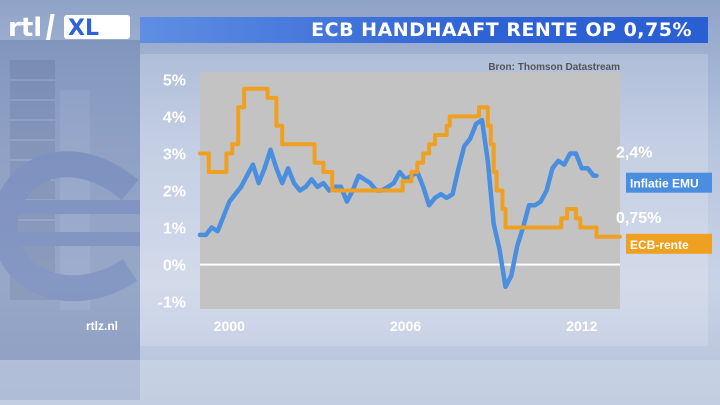 The image size is (720, 405). Describe the element at coordinates (659, 245) in the screenshot. I see `ecb-rate-legend-label: ECB-rente` at that location.